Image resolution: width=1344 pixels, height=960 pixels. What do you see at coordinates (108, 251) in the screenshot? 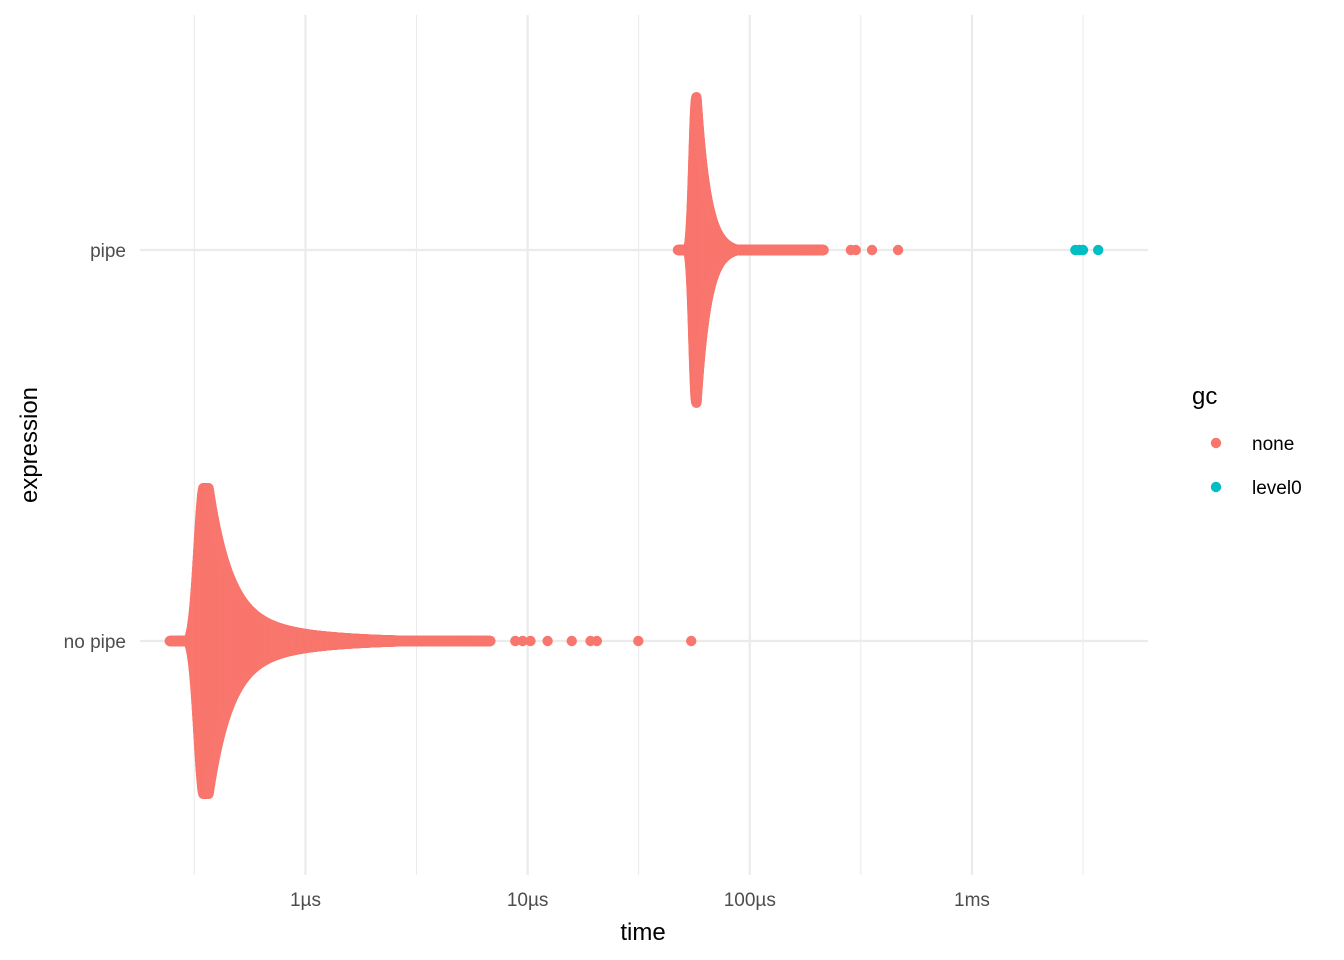
I see `y-tick-label: pipe` at bounding box center [108, 251].